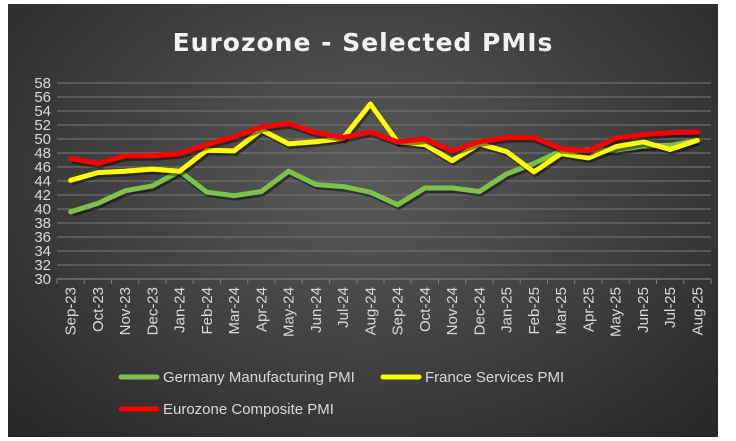  What do you see at coordinates (363, 42) in the screenshot?
I see `chart-title: Eurozone - Selected PMIs` at bounding box center [363, 42].